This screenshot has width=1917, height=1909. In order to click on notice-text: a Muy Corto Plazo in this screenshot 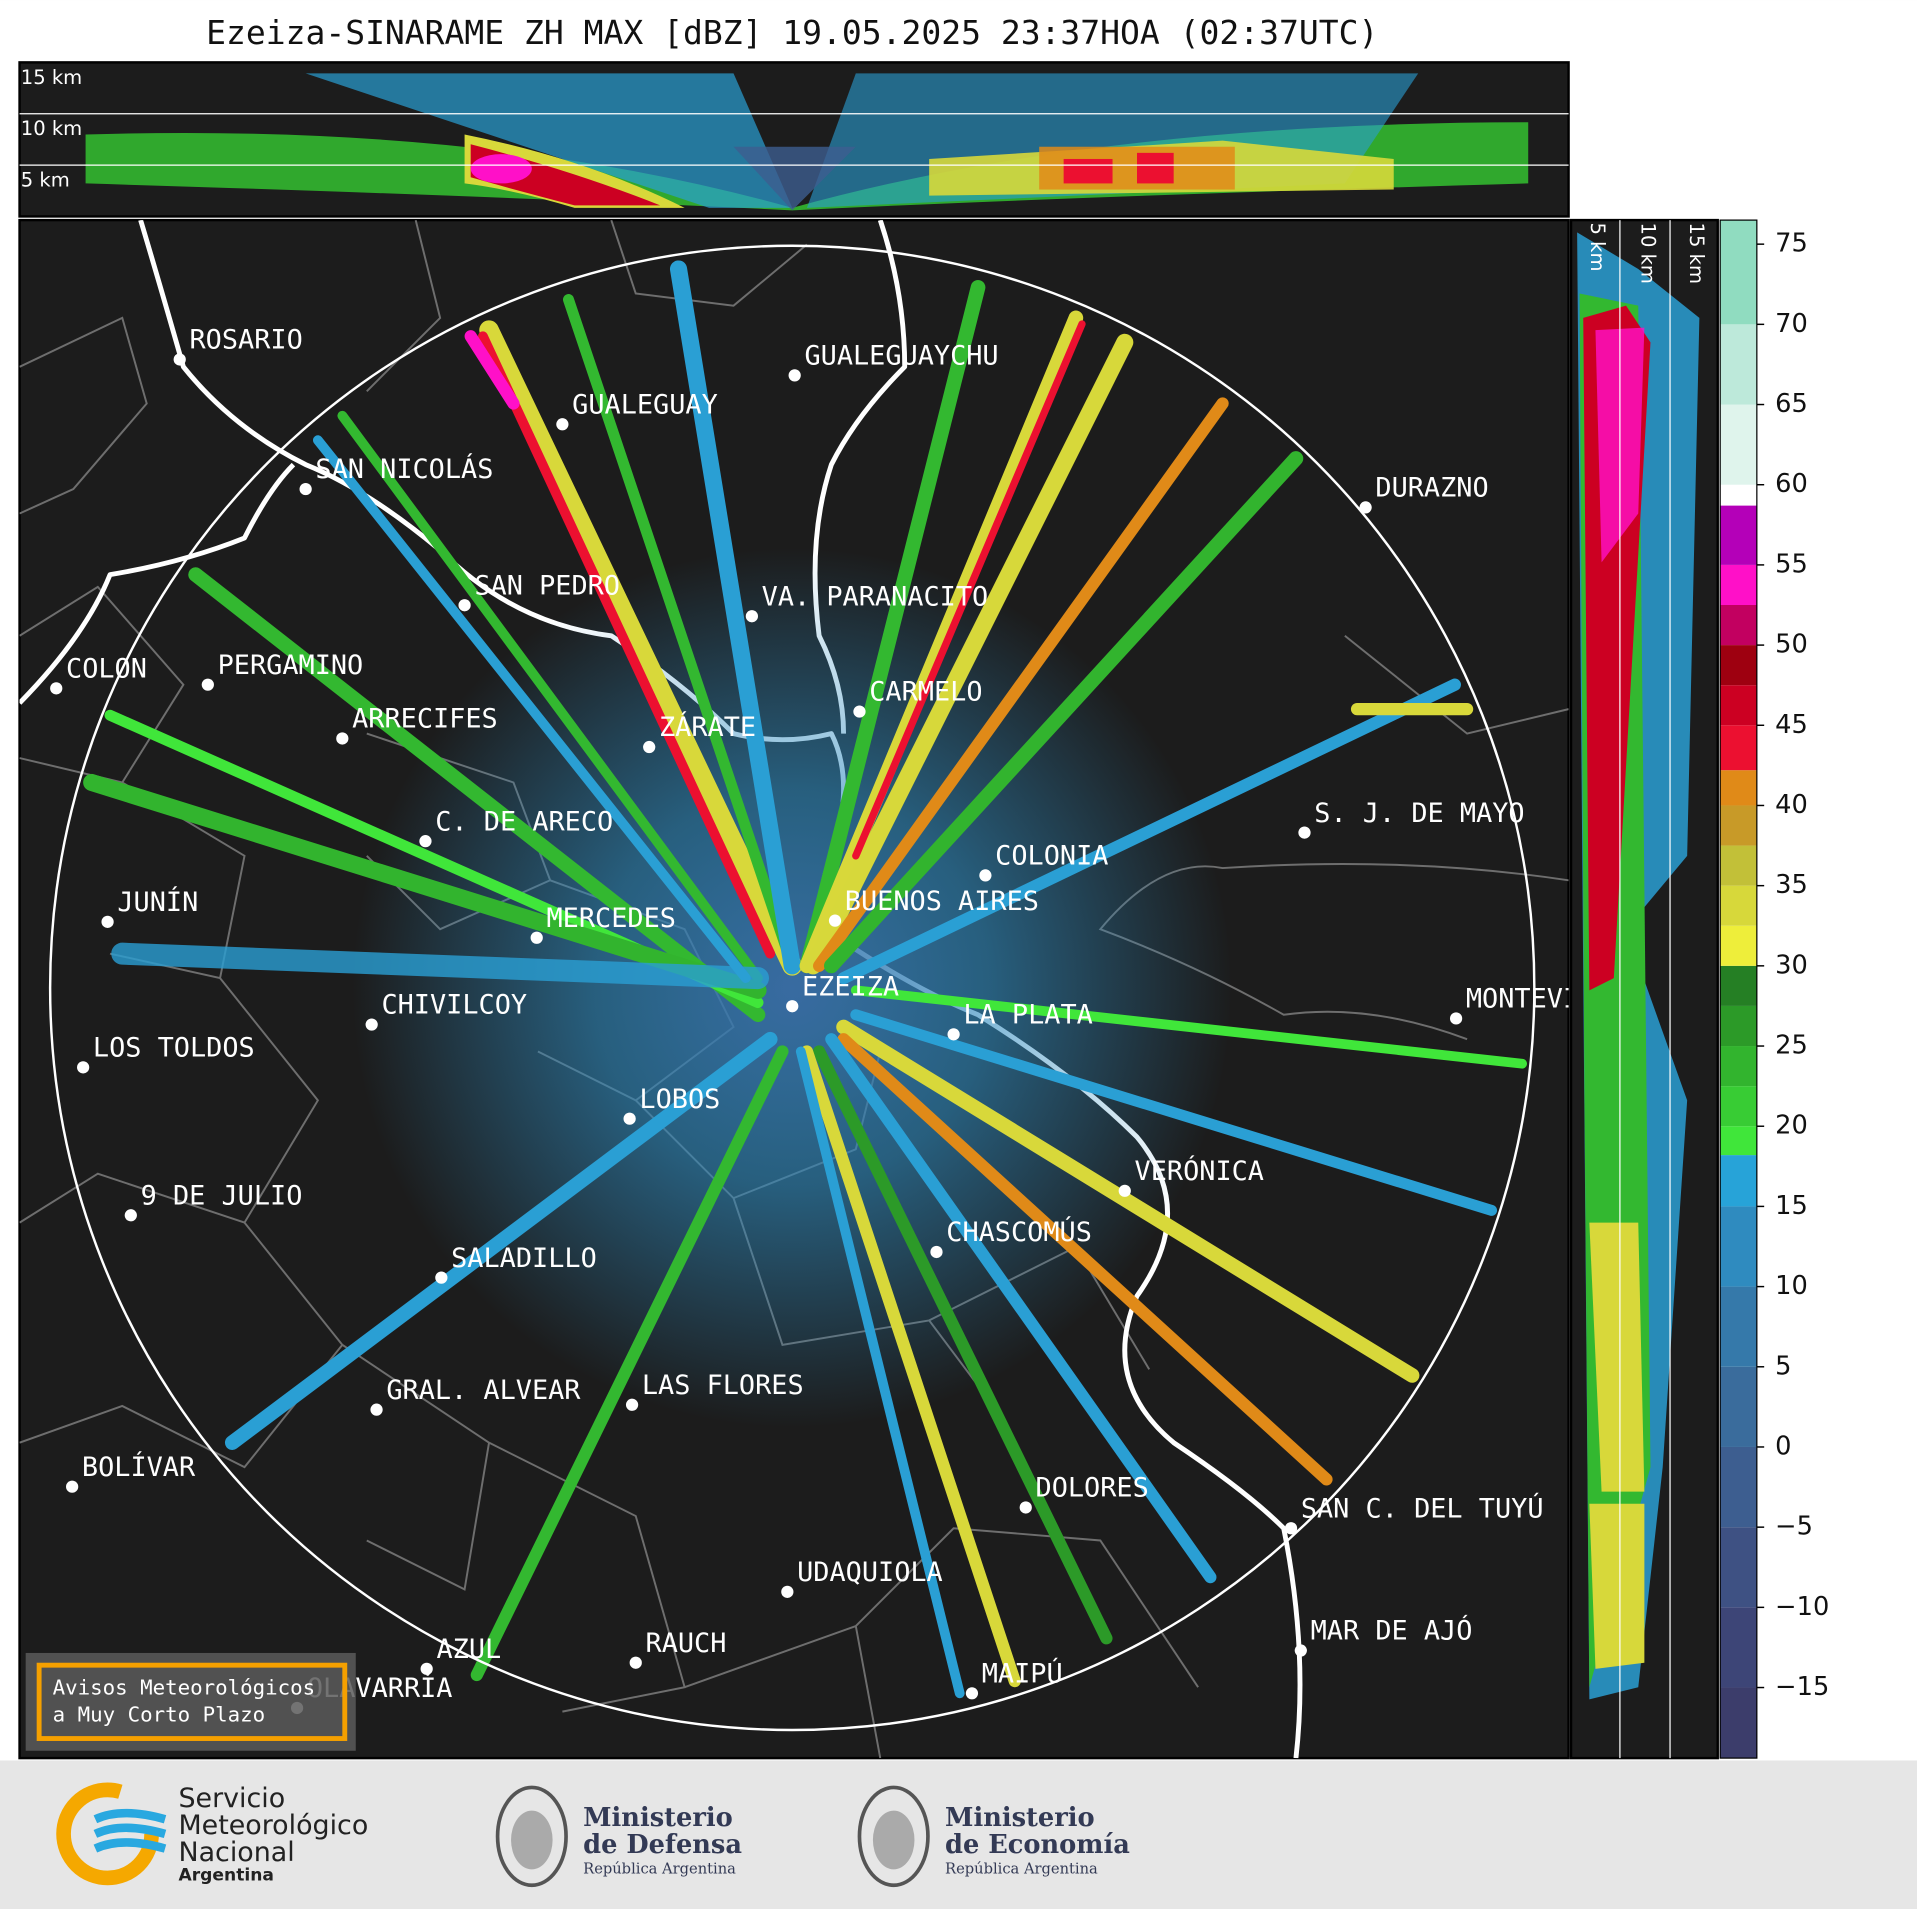, I will do `click(159, 1714)`.